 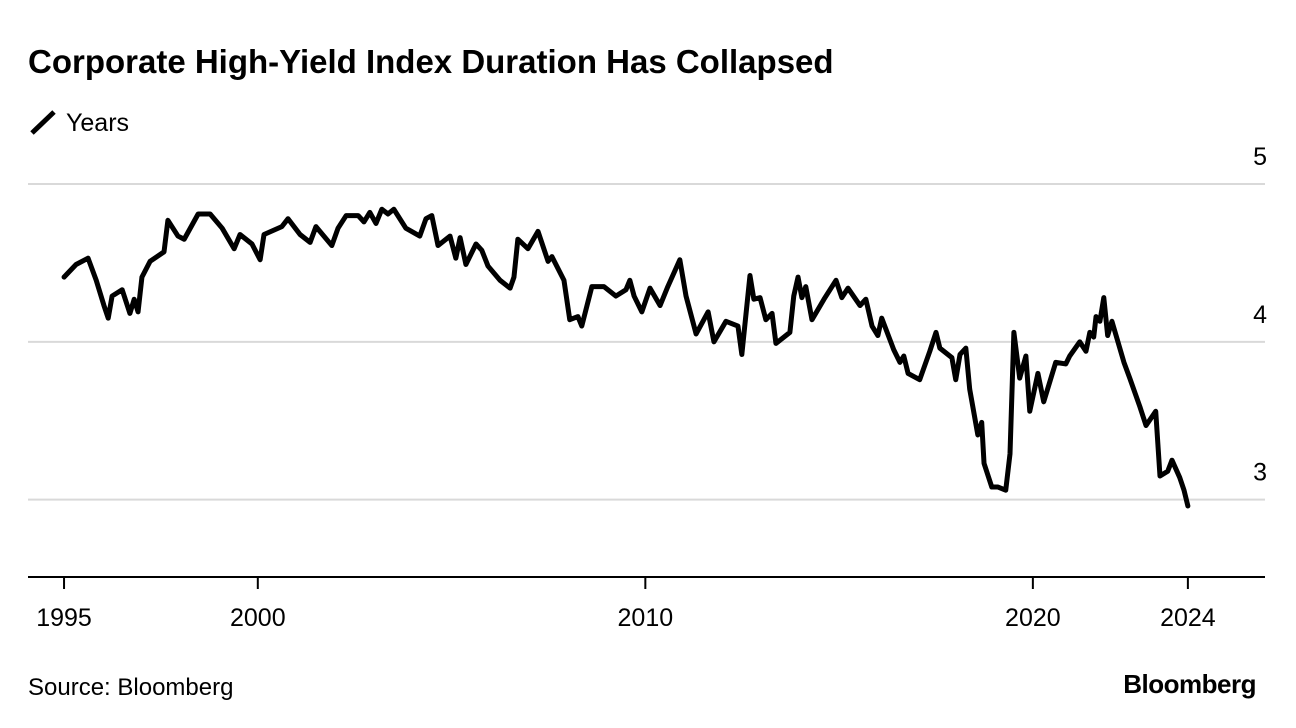 I want to click on legend-label: Years, so click(x=97, y=123).